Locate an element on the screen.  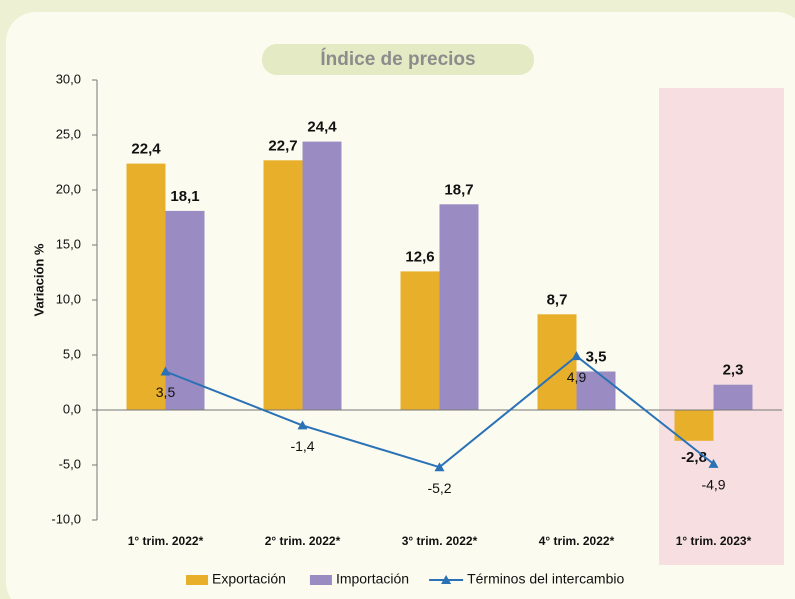
y-tick-label: 20,0 is located at coordinates (68, 188).